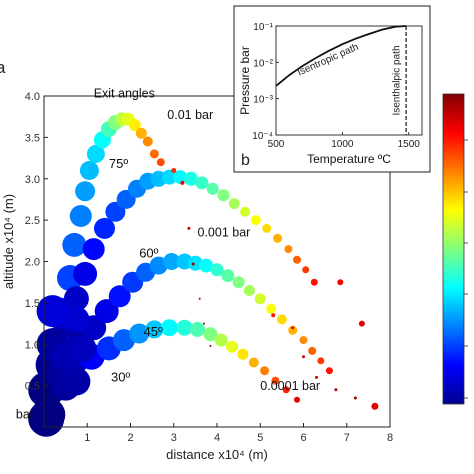  What do you see at coordinates (396, 80) in the screenshot?
I see `isenthalpic-path-label: Isenthalpic path` at bounding box center [396, 80].